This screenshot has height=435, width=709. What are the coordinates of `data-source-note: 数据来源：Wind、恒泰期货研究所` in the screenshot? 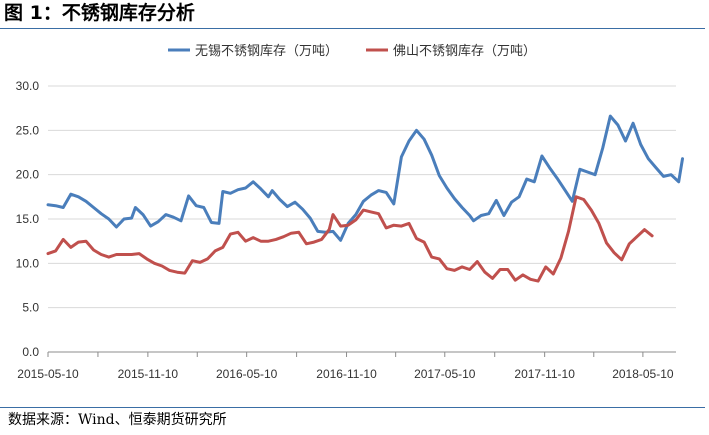 It's located at (117, 420).